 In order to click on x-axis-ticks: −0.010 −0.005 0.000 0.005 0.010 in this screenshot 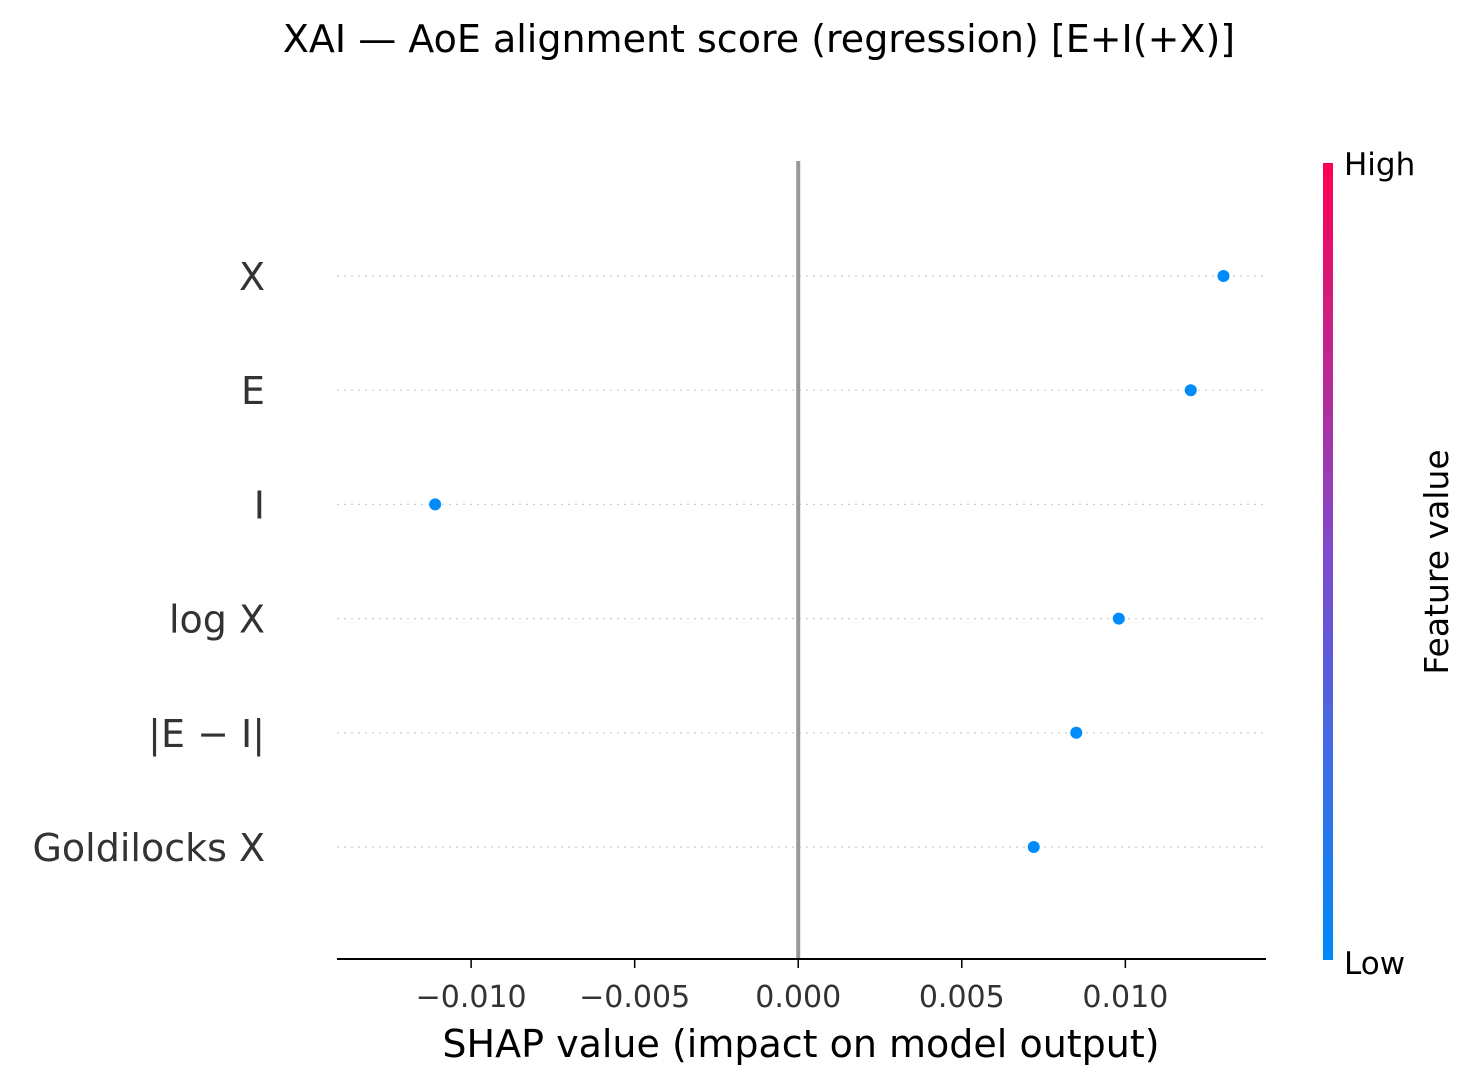, I will do `click(792, 987)`.